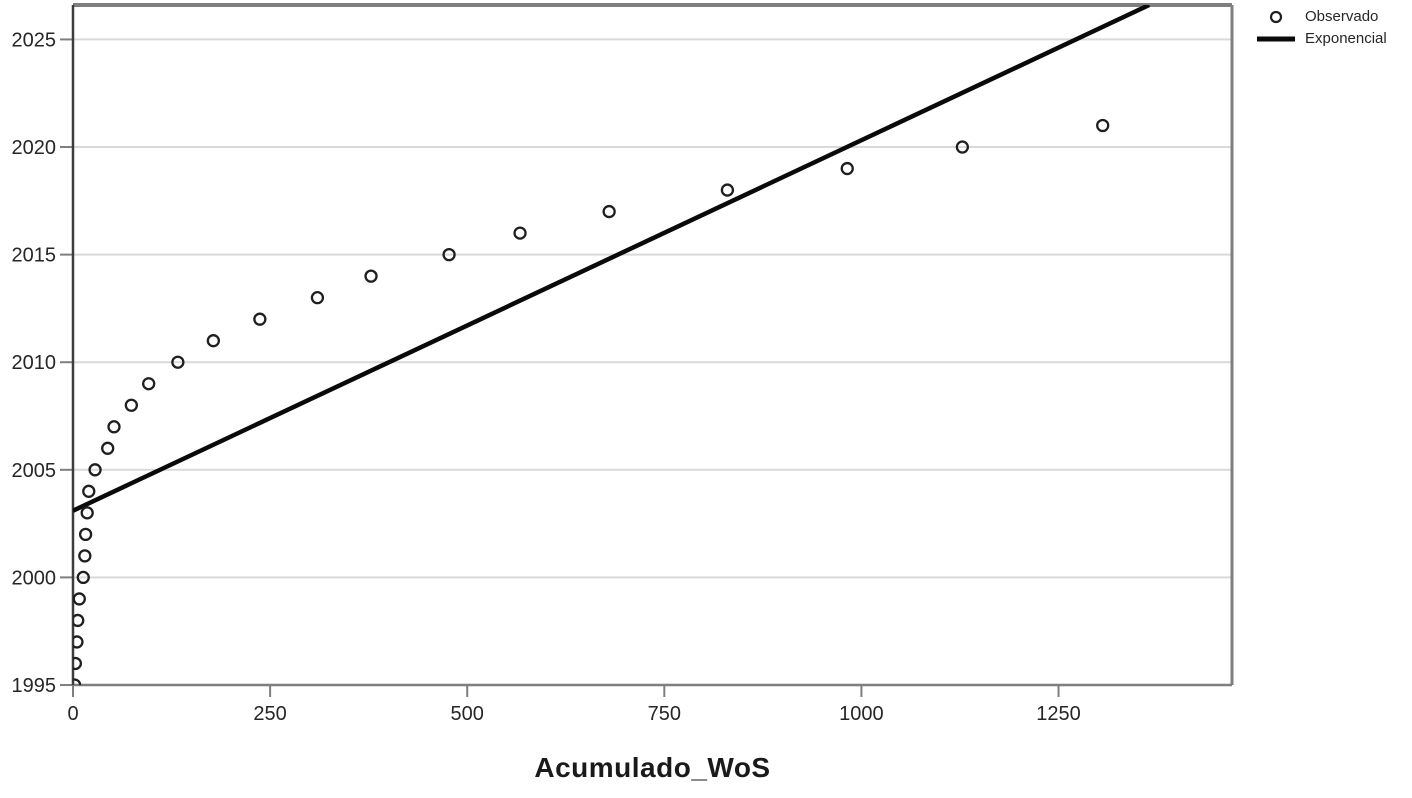 This screenshot has height=798, width=1412. I want to click on x-tick-label: 250, so click(269, 714).